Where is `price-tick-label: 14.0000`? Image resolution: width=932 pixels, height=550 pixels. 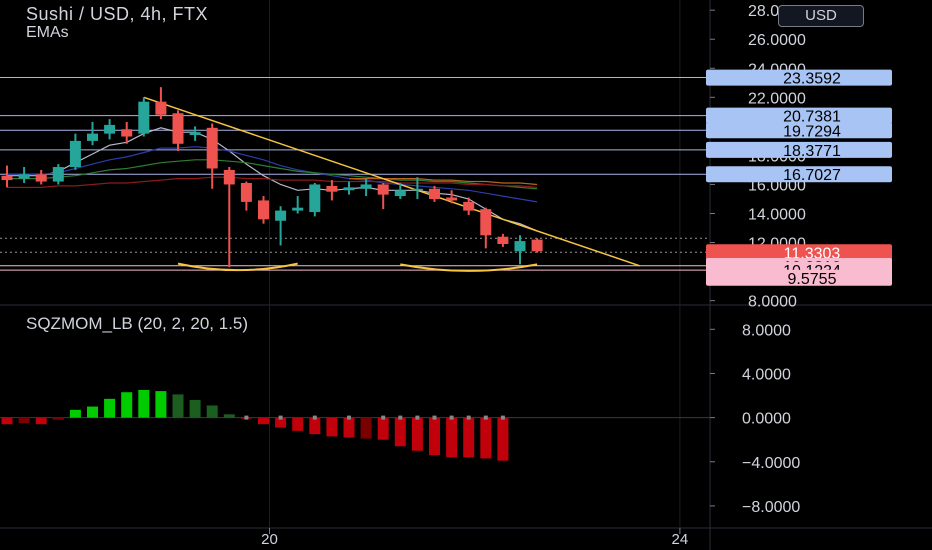 price-tick-label: 14.0000 is located at coordinates (777, 215).